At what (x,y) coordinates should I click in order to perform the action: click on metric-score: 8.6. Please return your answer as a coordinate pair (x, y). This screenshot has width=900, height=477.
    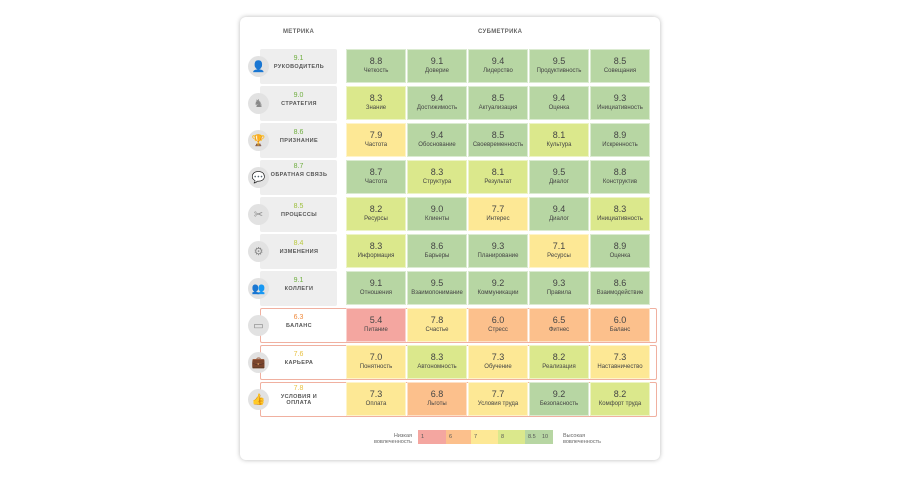
    Looking at the image, I should click on (298, 132).